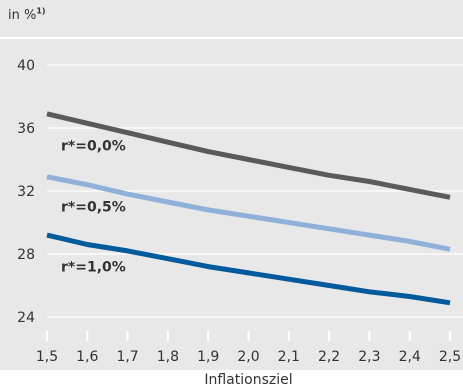 The width and height of the screenshot is (463, 389). What do you see at coordinates (208, 357) in the screenshot?
I see `x-tick-label: 1,9` at bounding box center [208, 357].